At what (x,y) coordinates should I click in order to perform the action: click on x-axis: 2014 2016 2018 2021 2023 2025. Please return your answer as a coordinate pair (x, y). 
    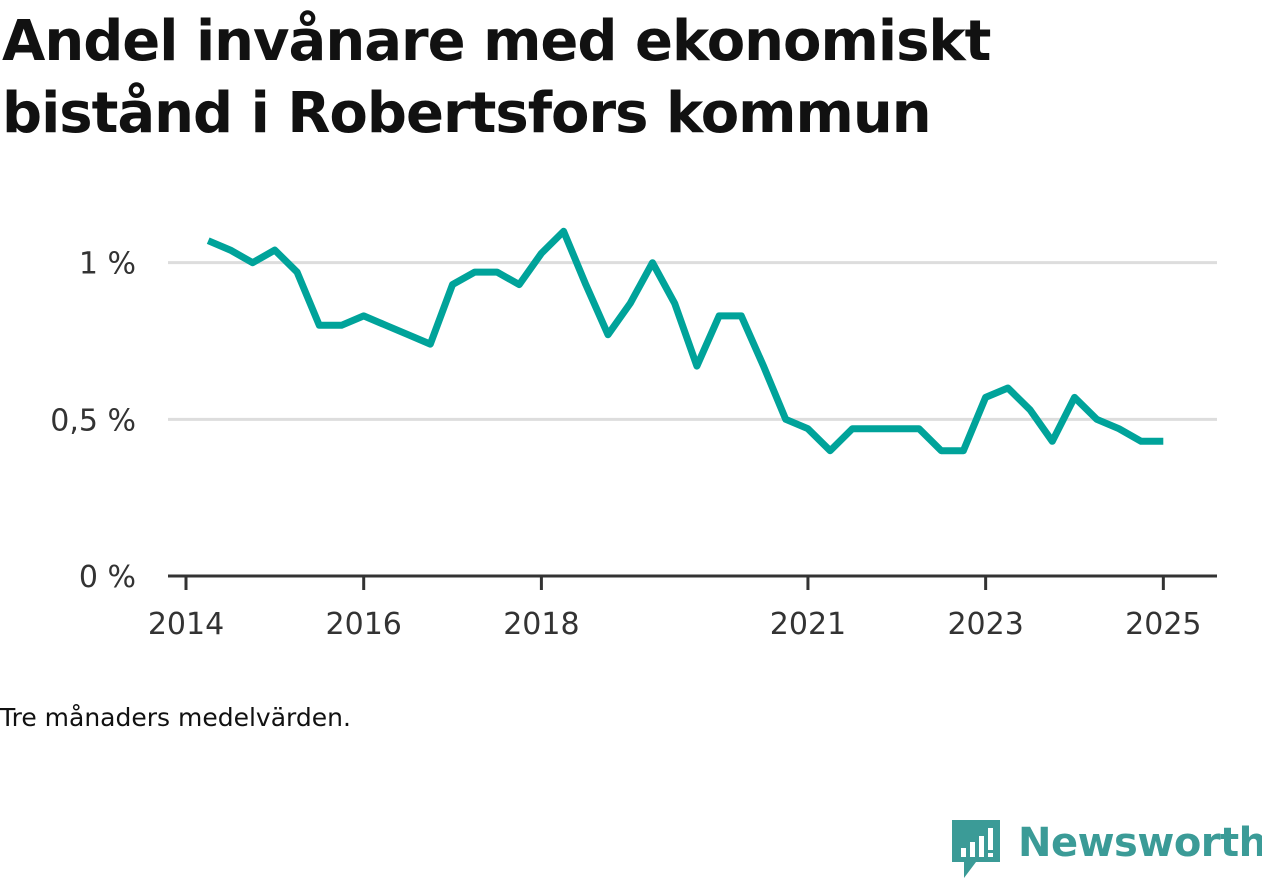
    Looking at the image, I should click on (682, 608).